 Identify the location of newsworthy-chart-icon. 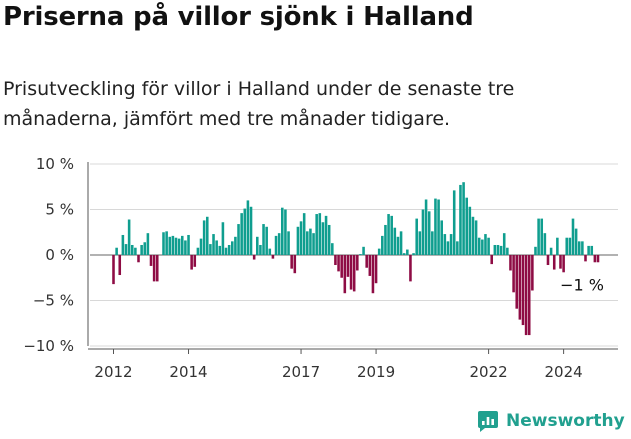
(488, 421).